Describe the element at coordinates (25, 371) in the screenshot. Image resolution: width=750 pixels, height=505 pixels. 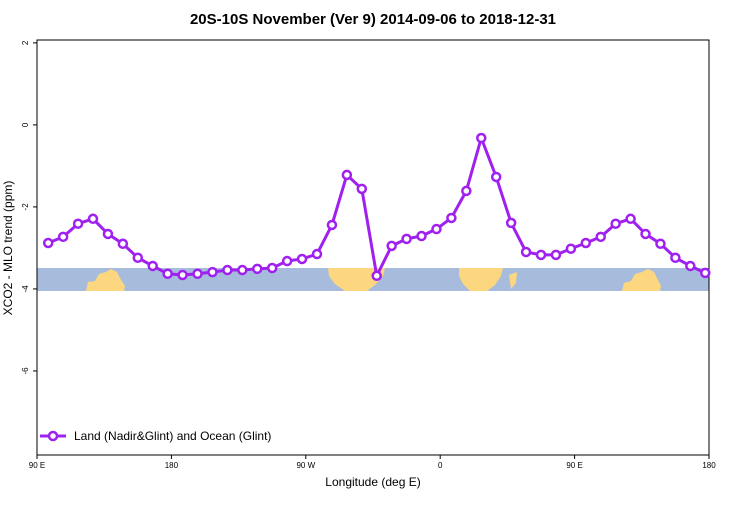
I see `y-tick-label: -6` at that location.